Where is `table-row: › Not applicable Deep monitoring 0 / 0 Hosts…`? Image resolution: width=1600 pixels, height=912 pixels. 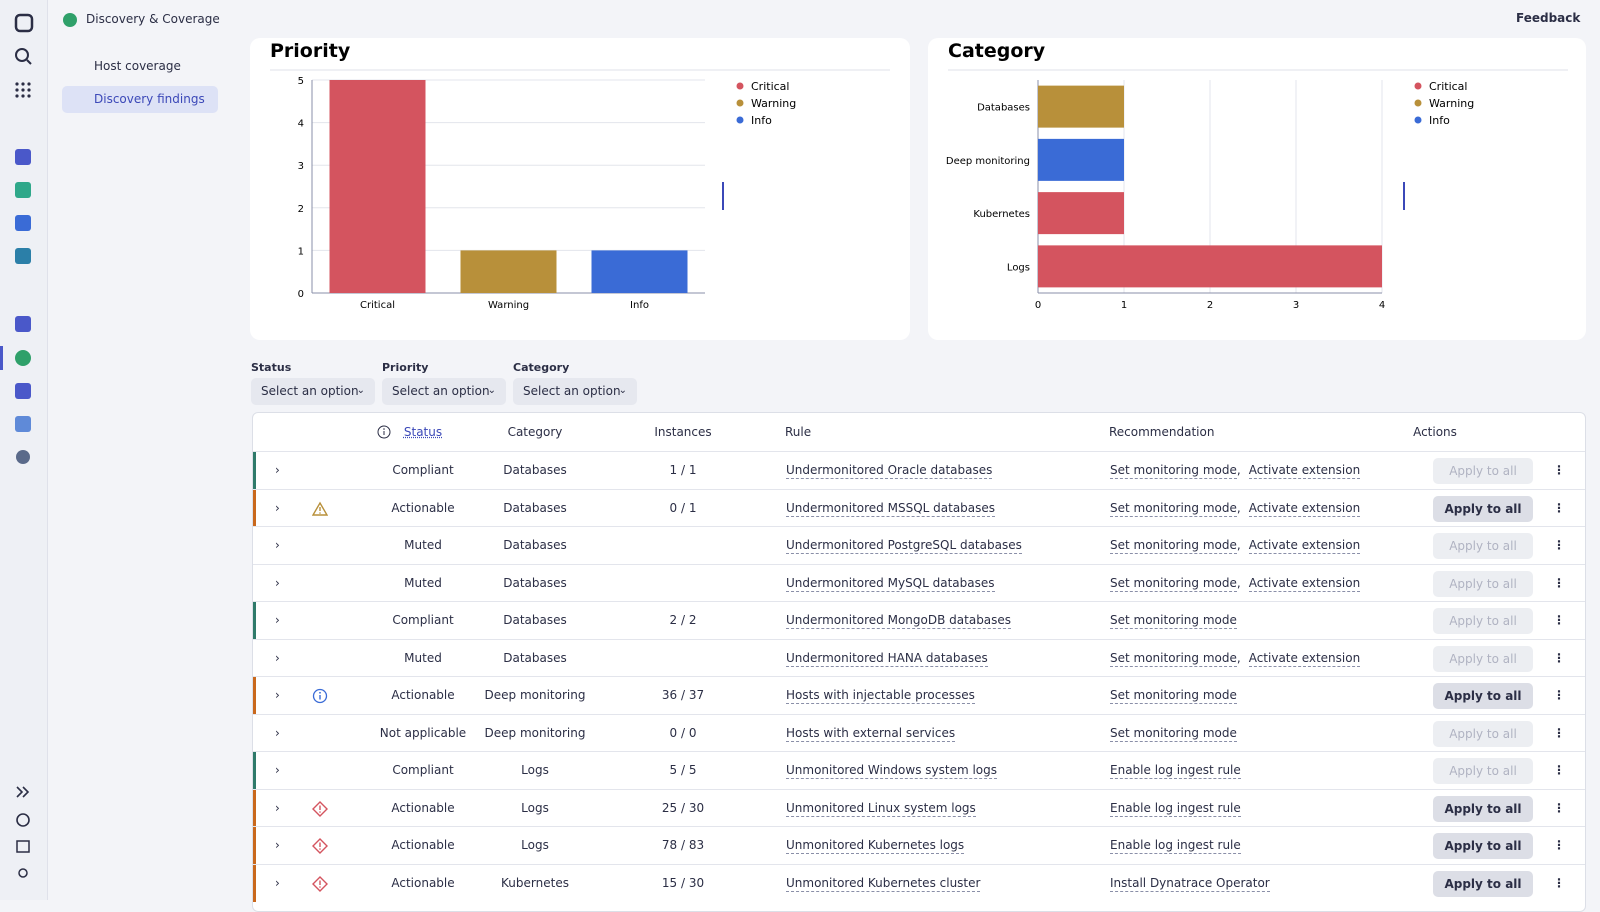 table-row: › Not applicable Deep monitoring 0 / 0 Hosts… is located at coordinates (919, 732).